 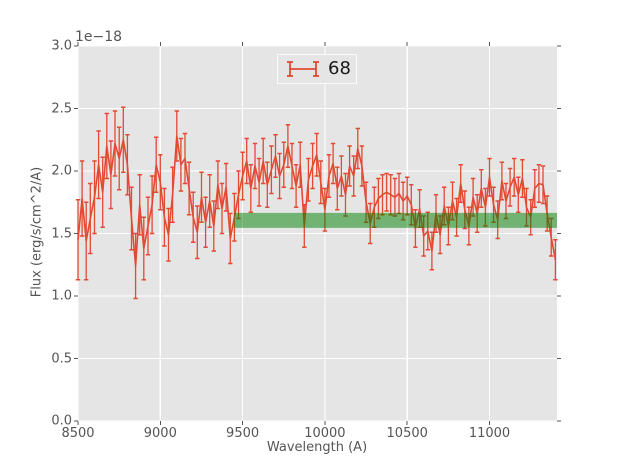 What do you see at coordinates (61, 296) in the screenshot?
I see `y-tick-label: 1.0` at bounding box center [61, 296].